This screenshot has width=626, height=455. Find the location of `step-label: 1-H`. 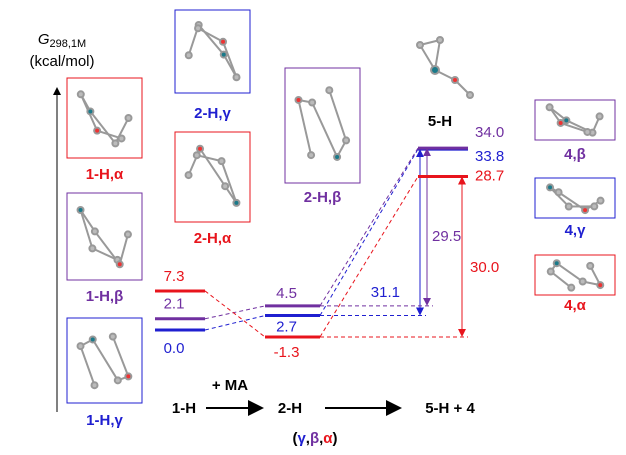

step-label: 1-H is located at coordinates (184, 408).